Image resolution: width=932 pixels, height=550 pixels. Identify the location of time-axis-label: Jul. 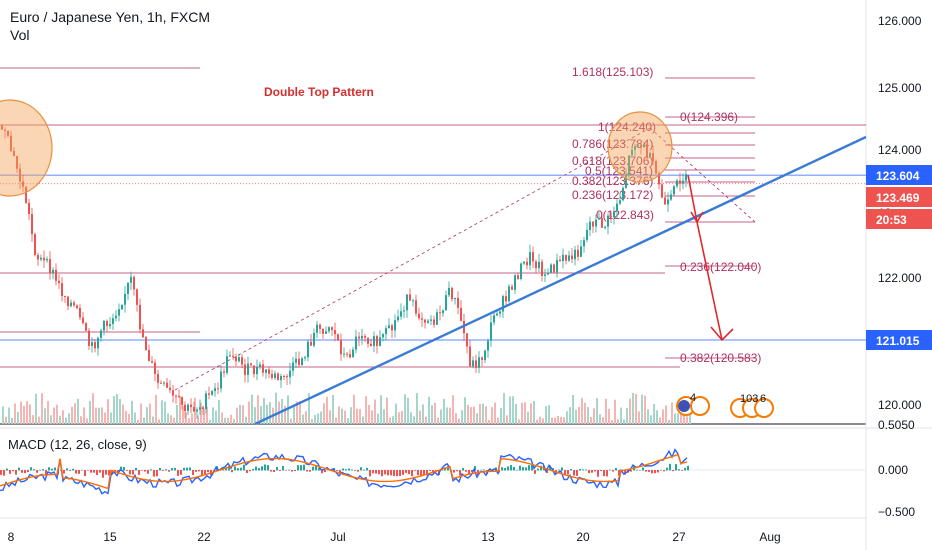
(337, 537).